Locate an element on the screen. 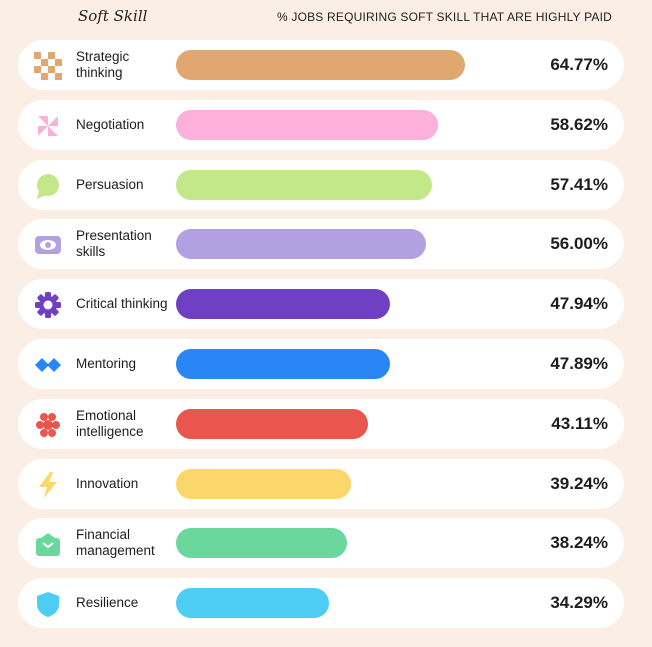  value-label: 47.89% is located at coordinates (579, 363).